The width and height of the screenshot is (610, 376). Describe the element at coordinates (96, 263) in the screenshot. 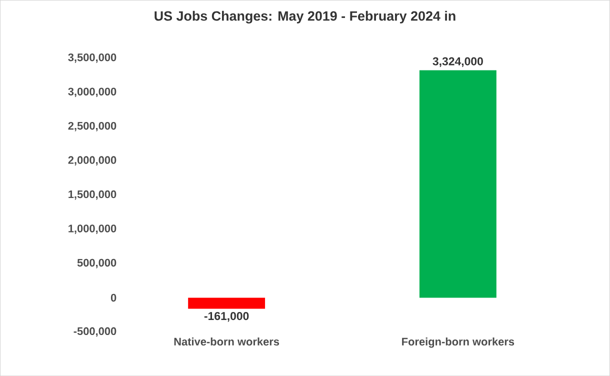

I see `y-tick-label: 500,000` at that location.